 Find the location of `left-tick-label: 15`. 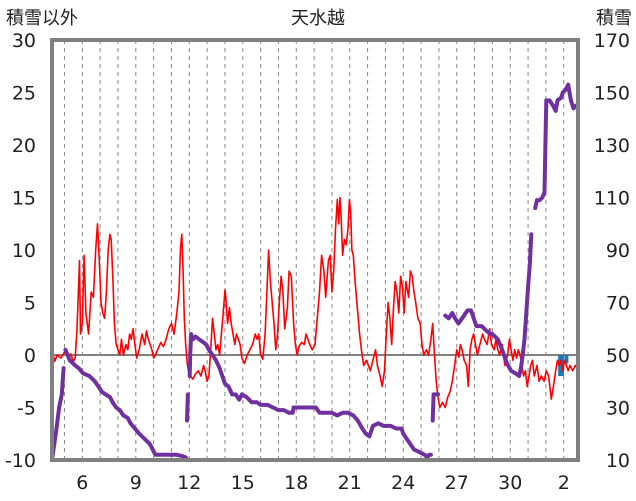

left-tick-label: 15 is located at coordinates (24, 199).